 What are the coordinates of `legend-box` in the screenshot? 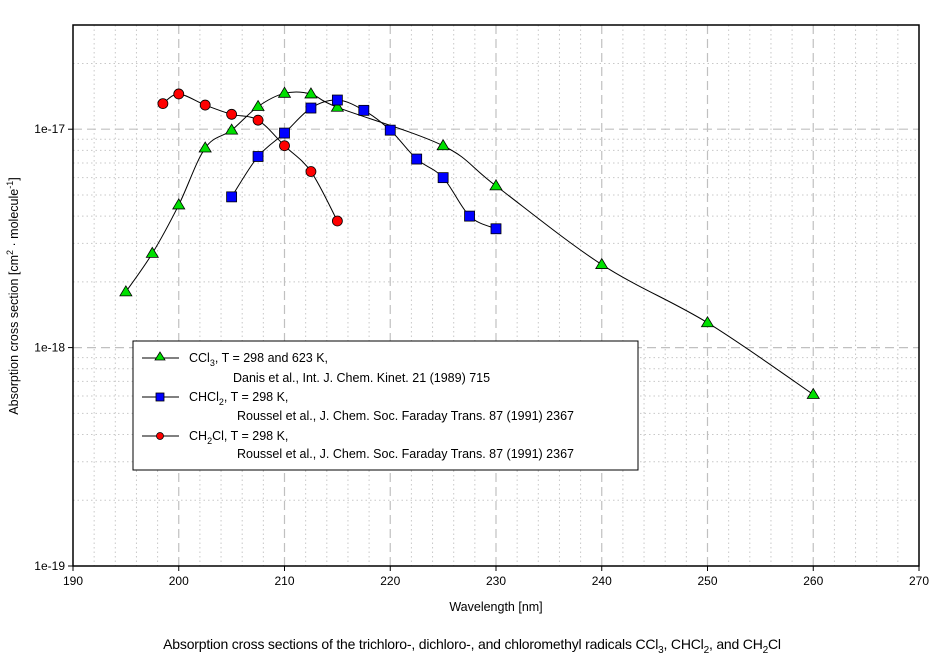 It's located at (385, 405).